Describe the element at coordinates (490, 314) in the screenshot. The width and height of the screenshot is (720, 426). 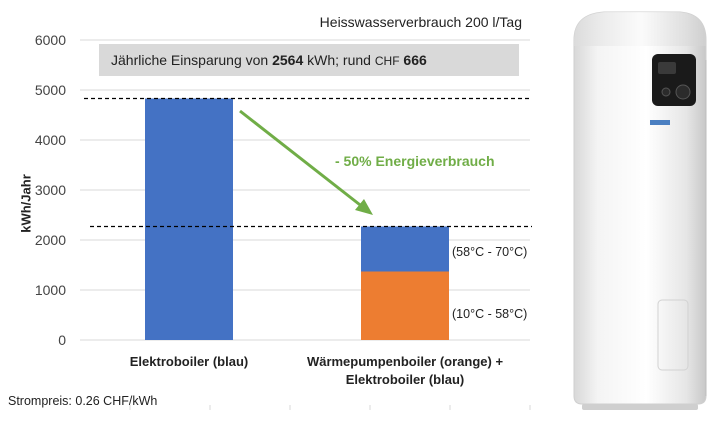
I see `segment-label-lower: (10°C - 58°C)` at that location.